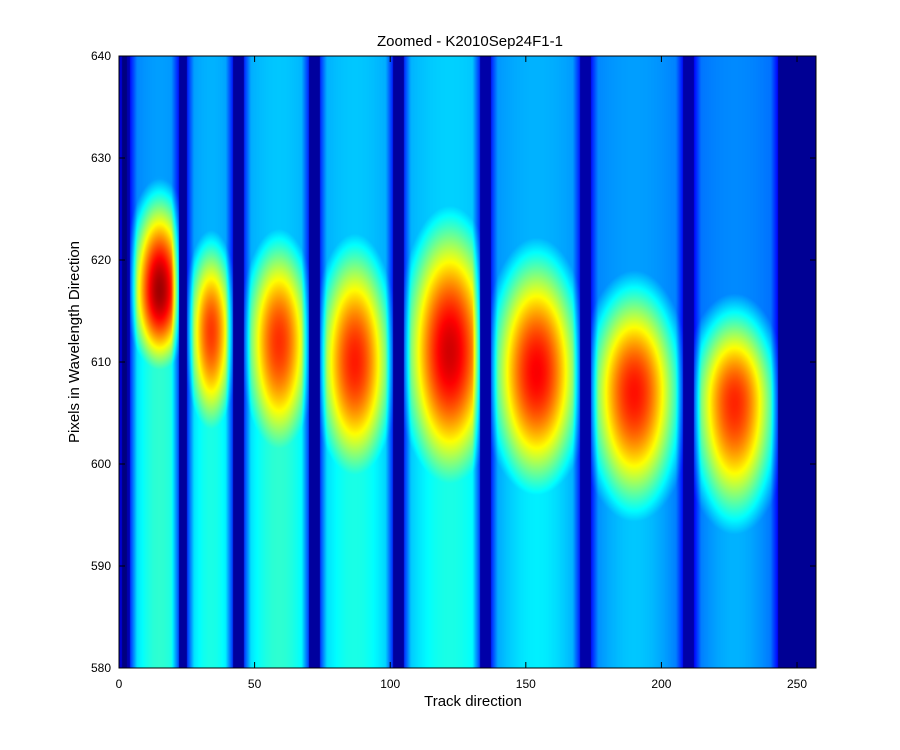 The width and height of the screenshot is (900, 750). Describe the element at coordinates (101, 56) in the screenshot. I see `y-tick-label: 640` at that location.